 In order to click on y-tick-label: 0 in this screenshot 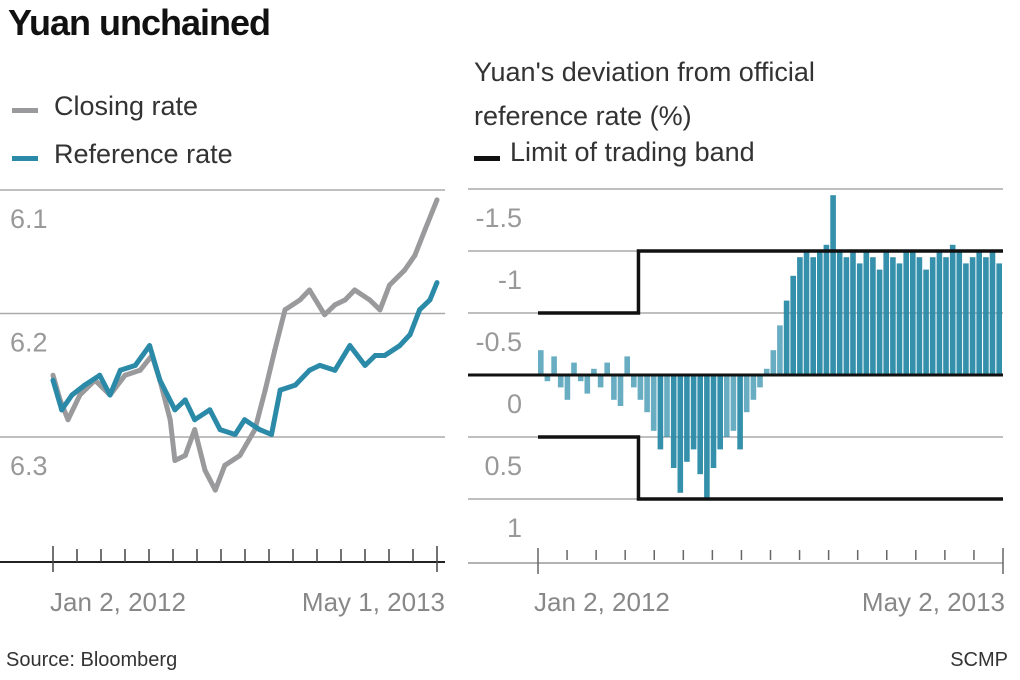, I will do `click(514, 404)`.